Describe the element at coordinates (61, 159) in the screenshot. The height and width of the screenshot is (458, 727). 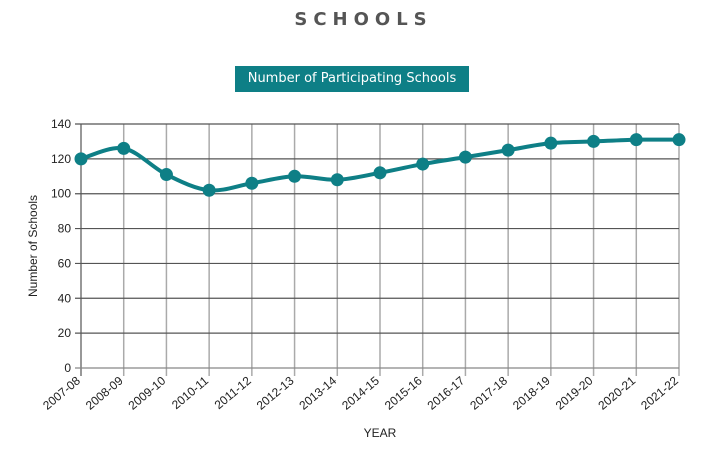
I see `y-tick-label: 120` at that location.